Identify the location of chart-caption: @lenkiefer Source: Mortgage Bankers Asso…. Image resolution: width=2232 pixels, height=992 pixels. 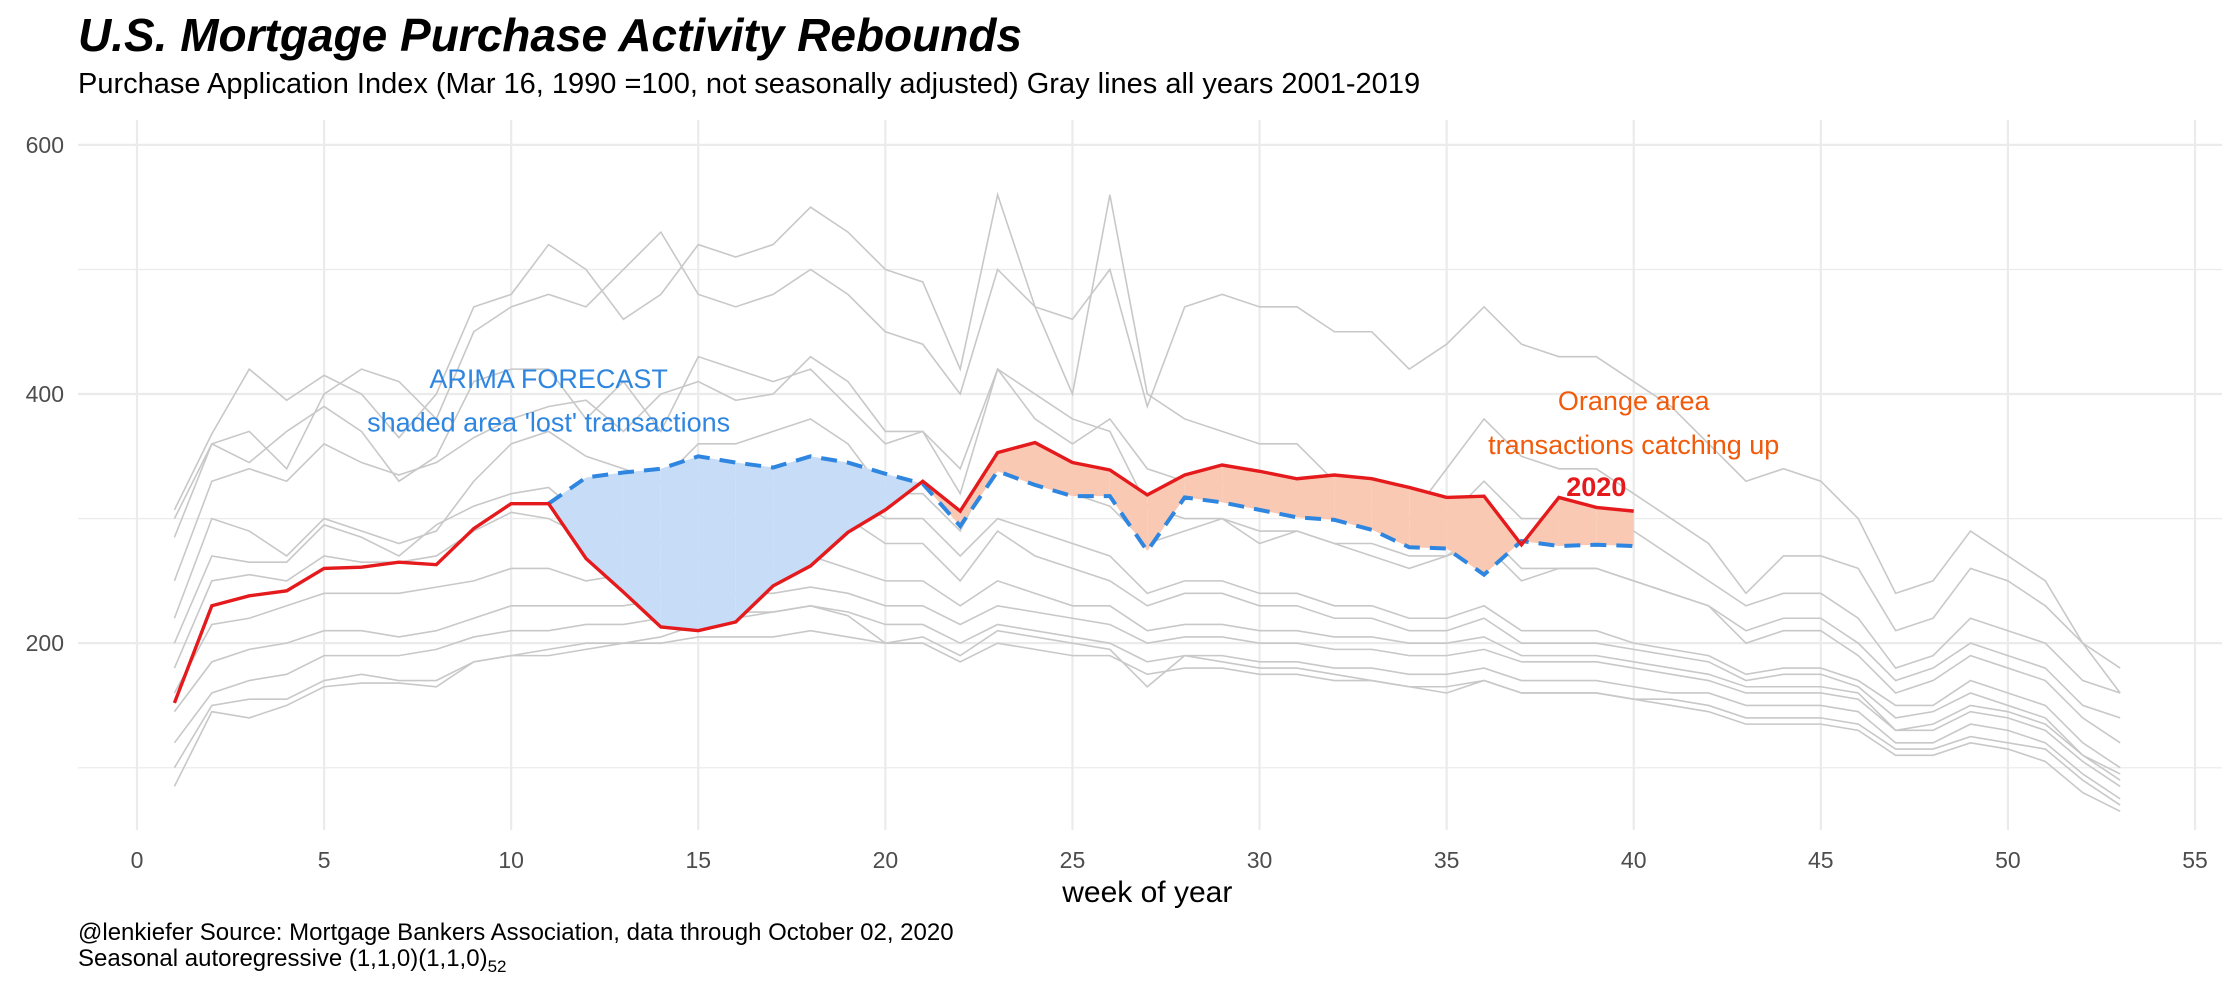
(516, 950).